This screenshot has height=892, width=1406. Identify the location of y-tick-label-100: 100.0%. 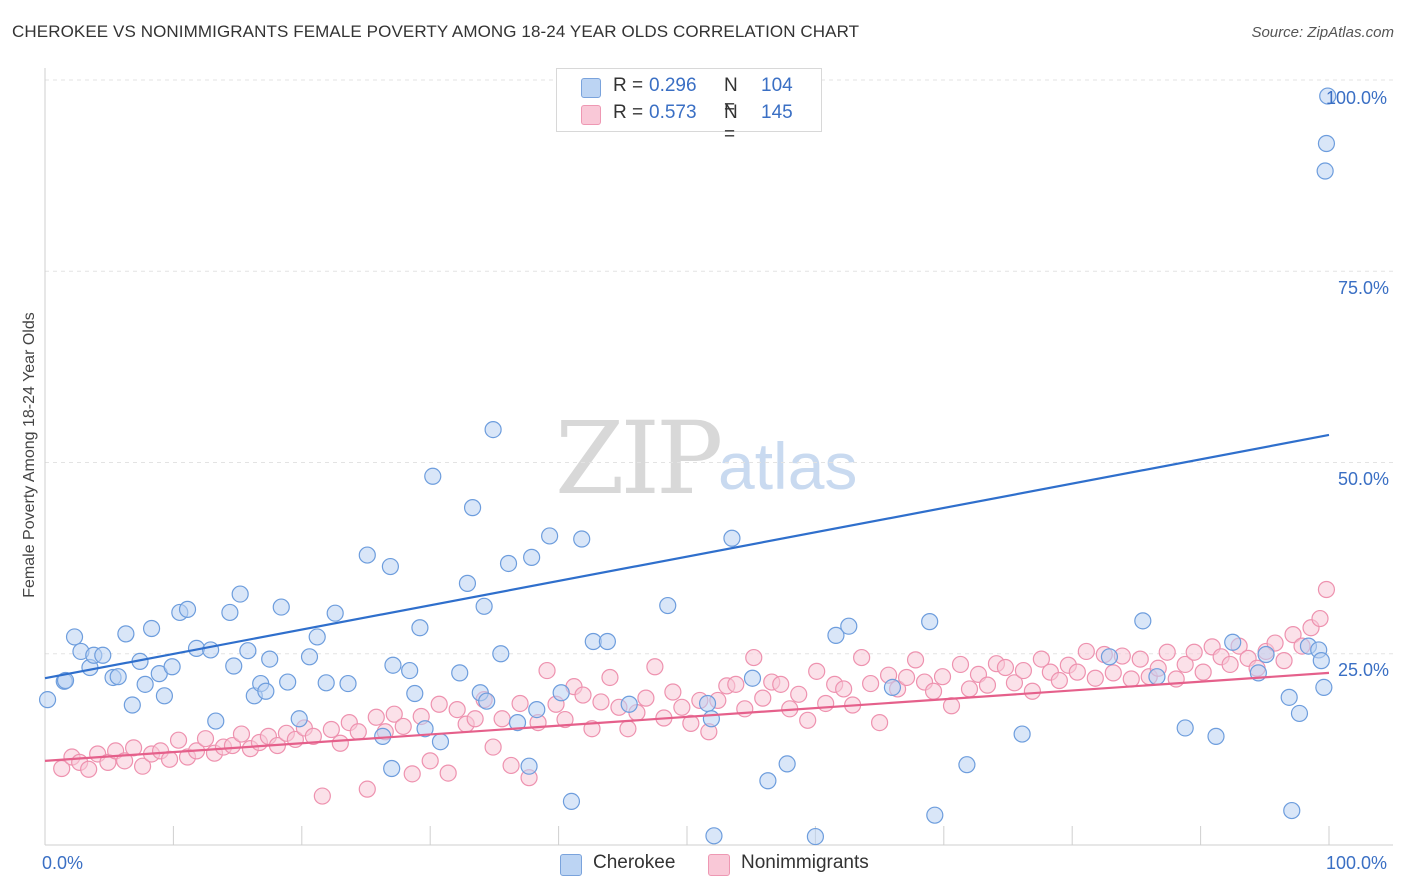
(1357, 98).